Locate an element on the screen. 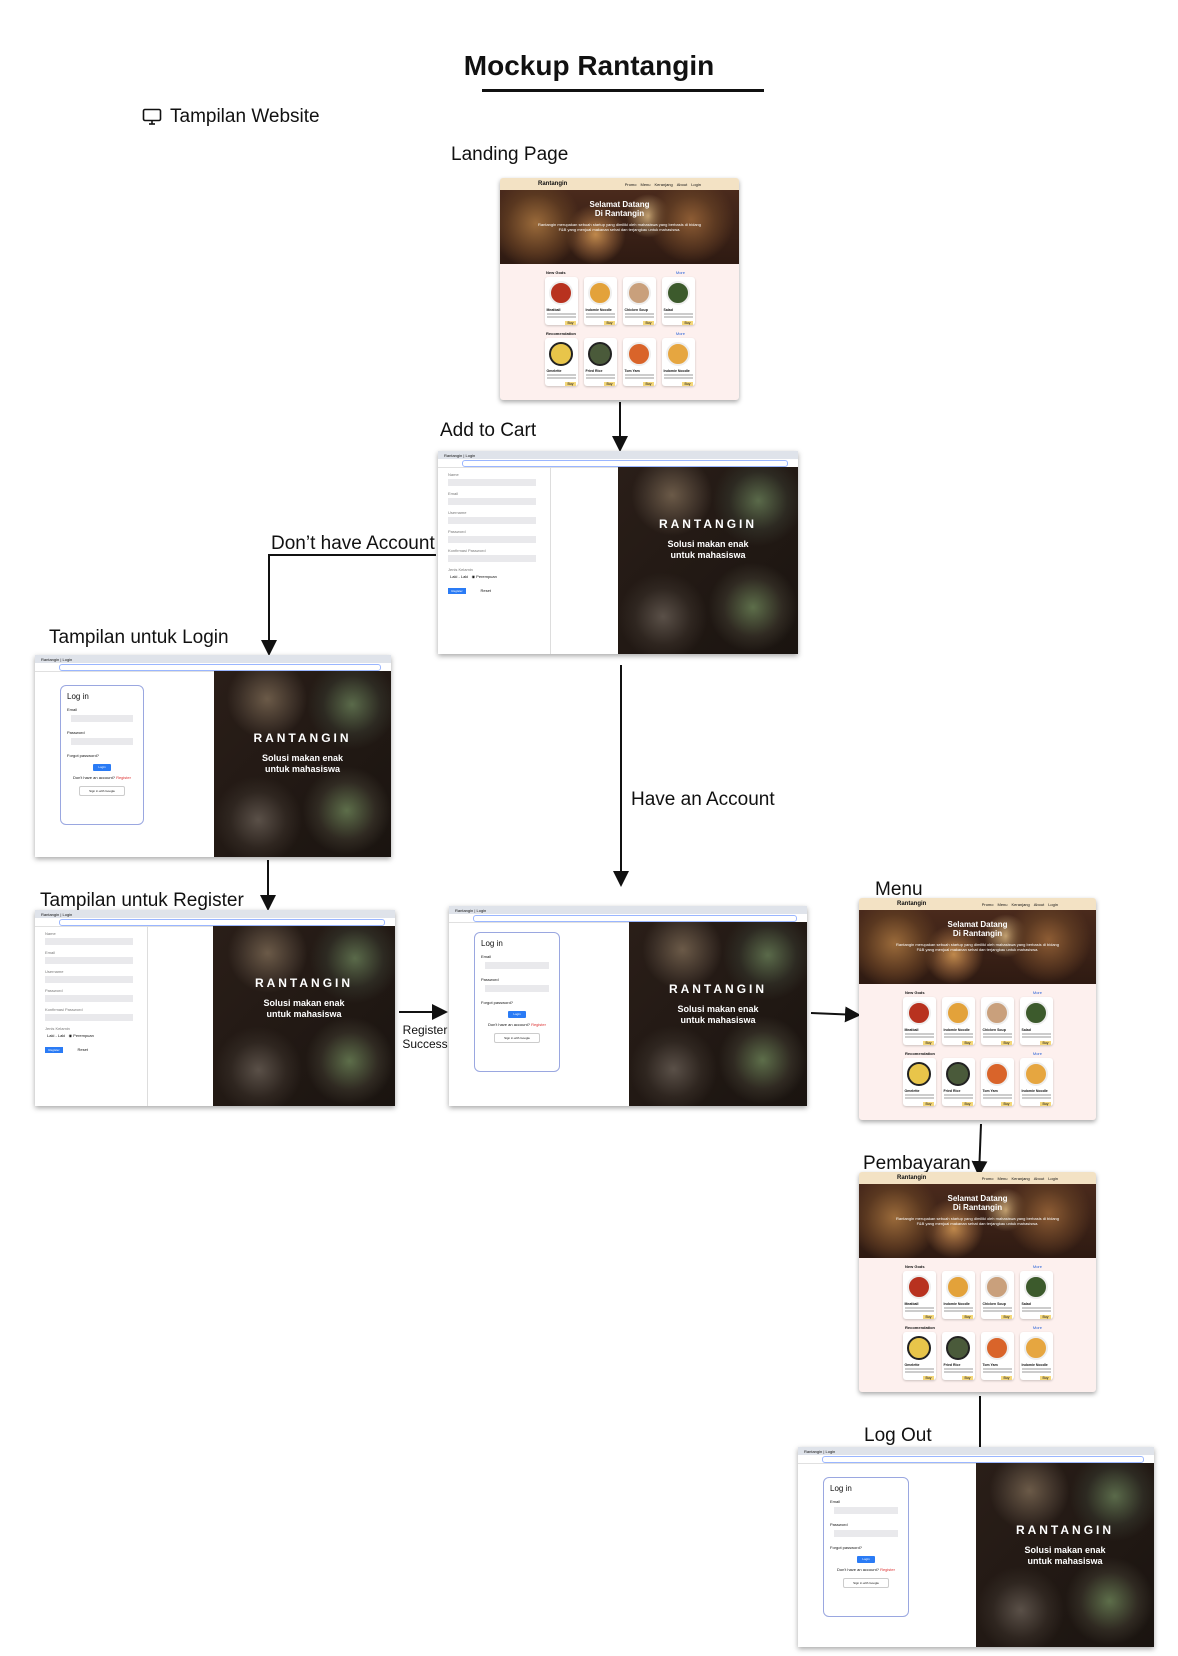  name-field is located at coordinates (89, 941).